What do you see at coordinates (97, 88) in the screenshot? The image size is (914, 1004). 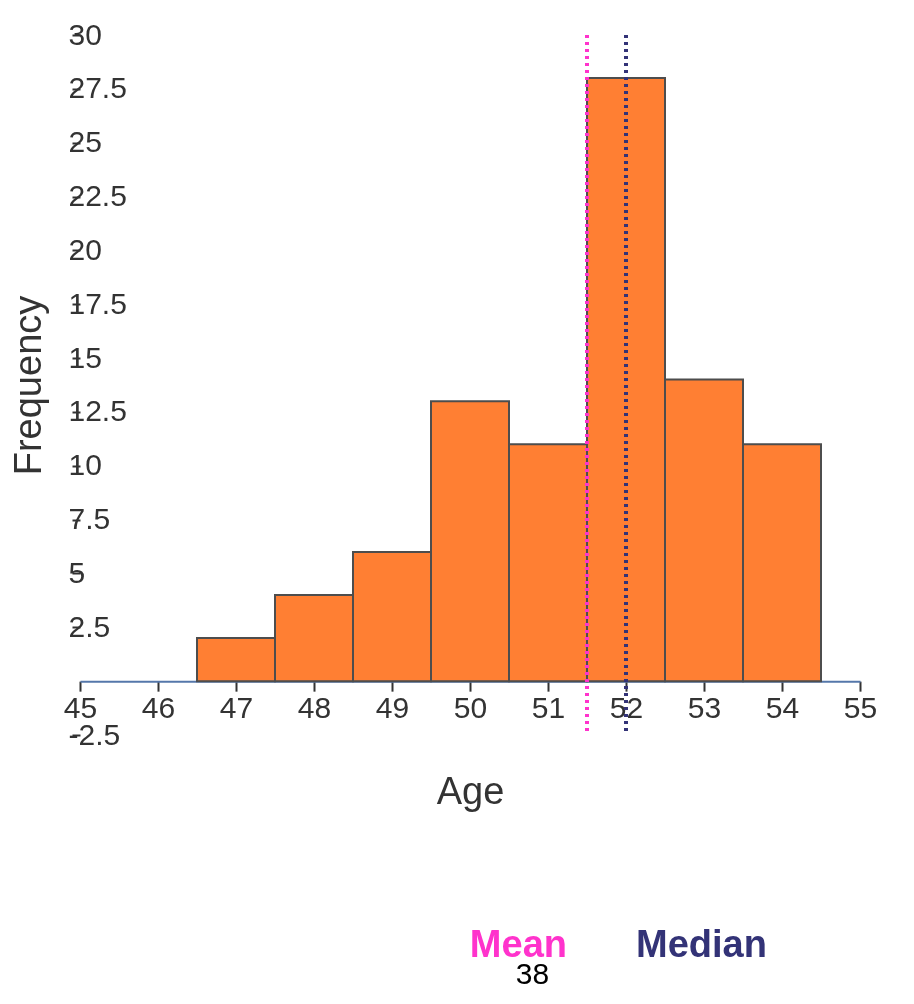 I see `y-tick-label: 27.5` at bounding box center [97, 88].